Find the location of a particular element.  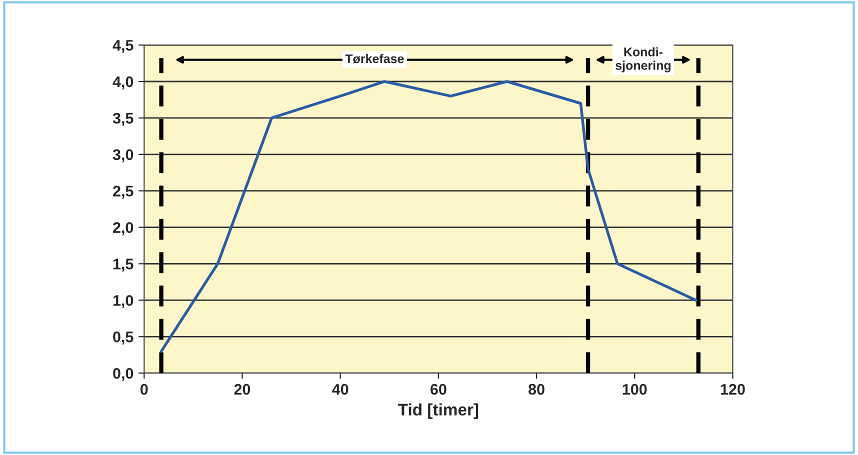

x-tick-label: 120 is located at coordinates (732, 389).